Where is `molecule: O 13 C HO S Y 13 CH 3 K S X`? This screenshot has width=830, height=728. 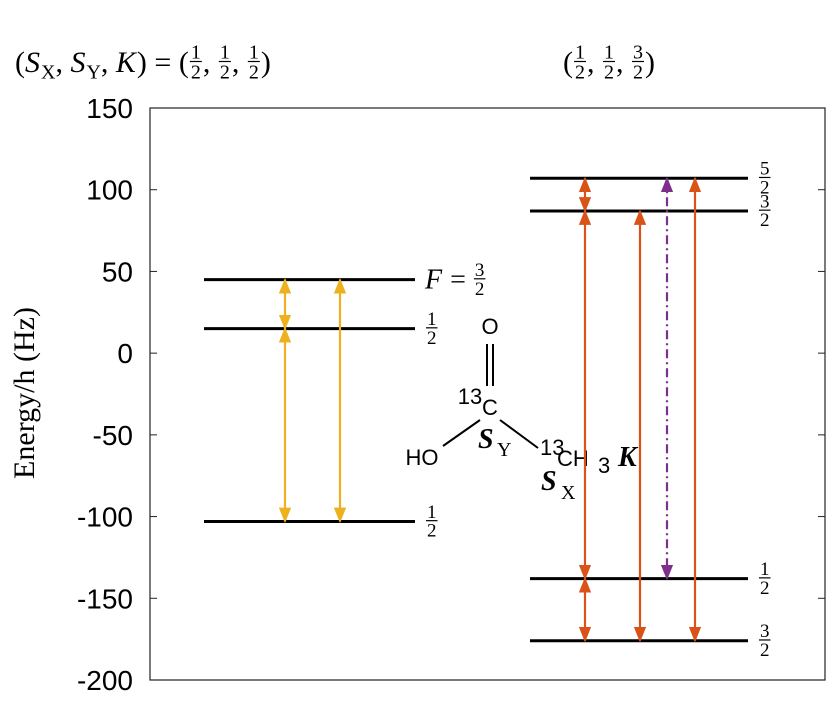 molecule: O 13 C HO S Y 13 CH 3 K S X is located at coordinates (523, 409).